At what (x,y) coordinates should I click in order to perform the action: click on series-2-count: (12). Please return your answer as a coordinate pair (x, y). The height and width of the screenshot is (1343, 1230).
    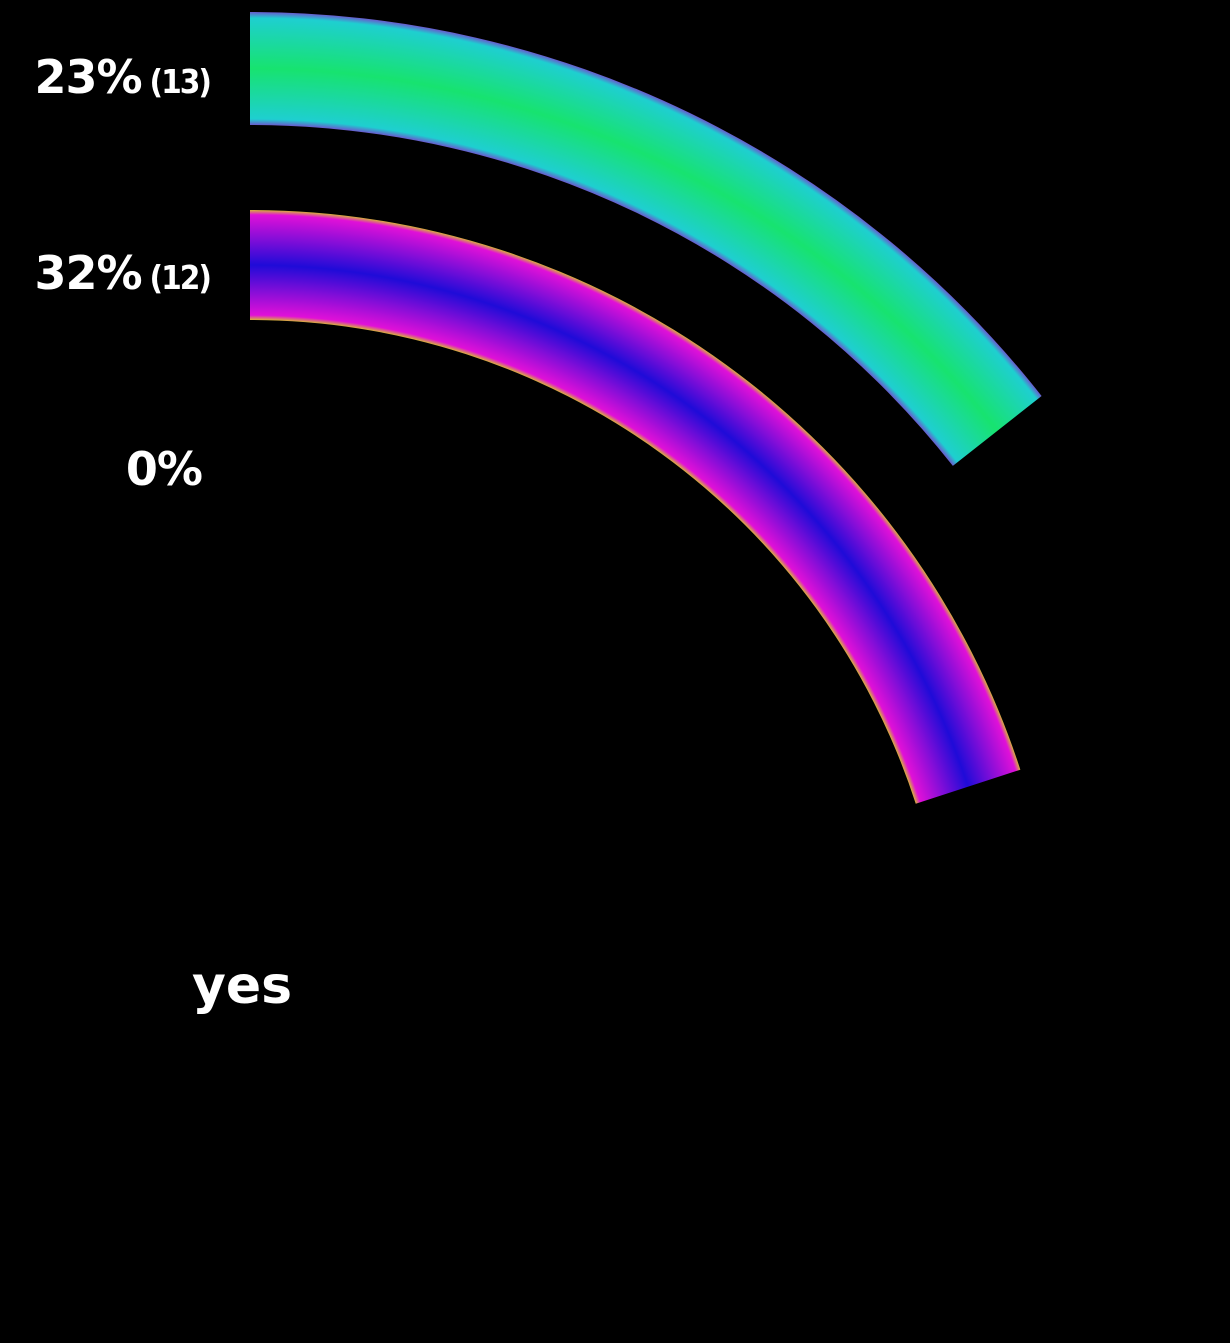
    Looking at the image, I should click on (180, 277).